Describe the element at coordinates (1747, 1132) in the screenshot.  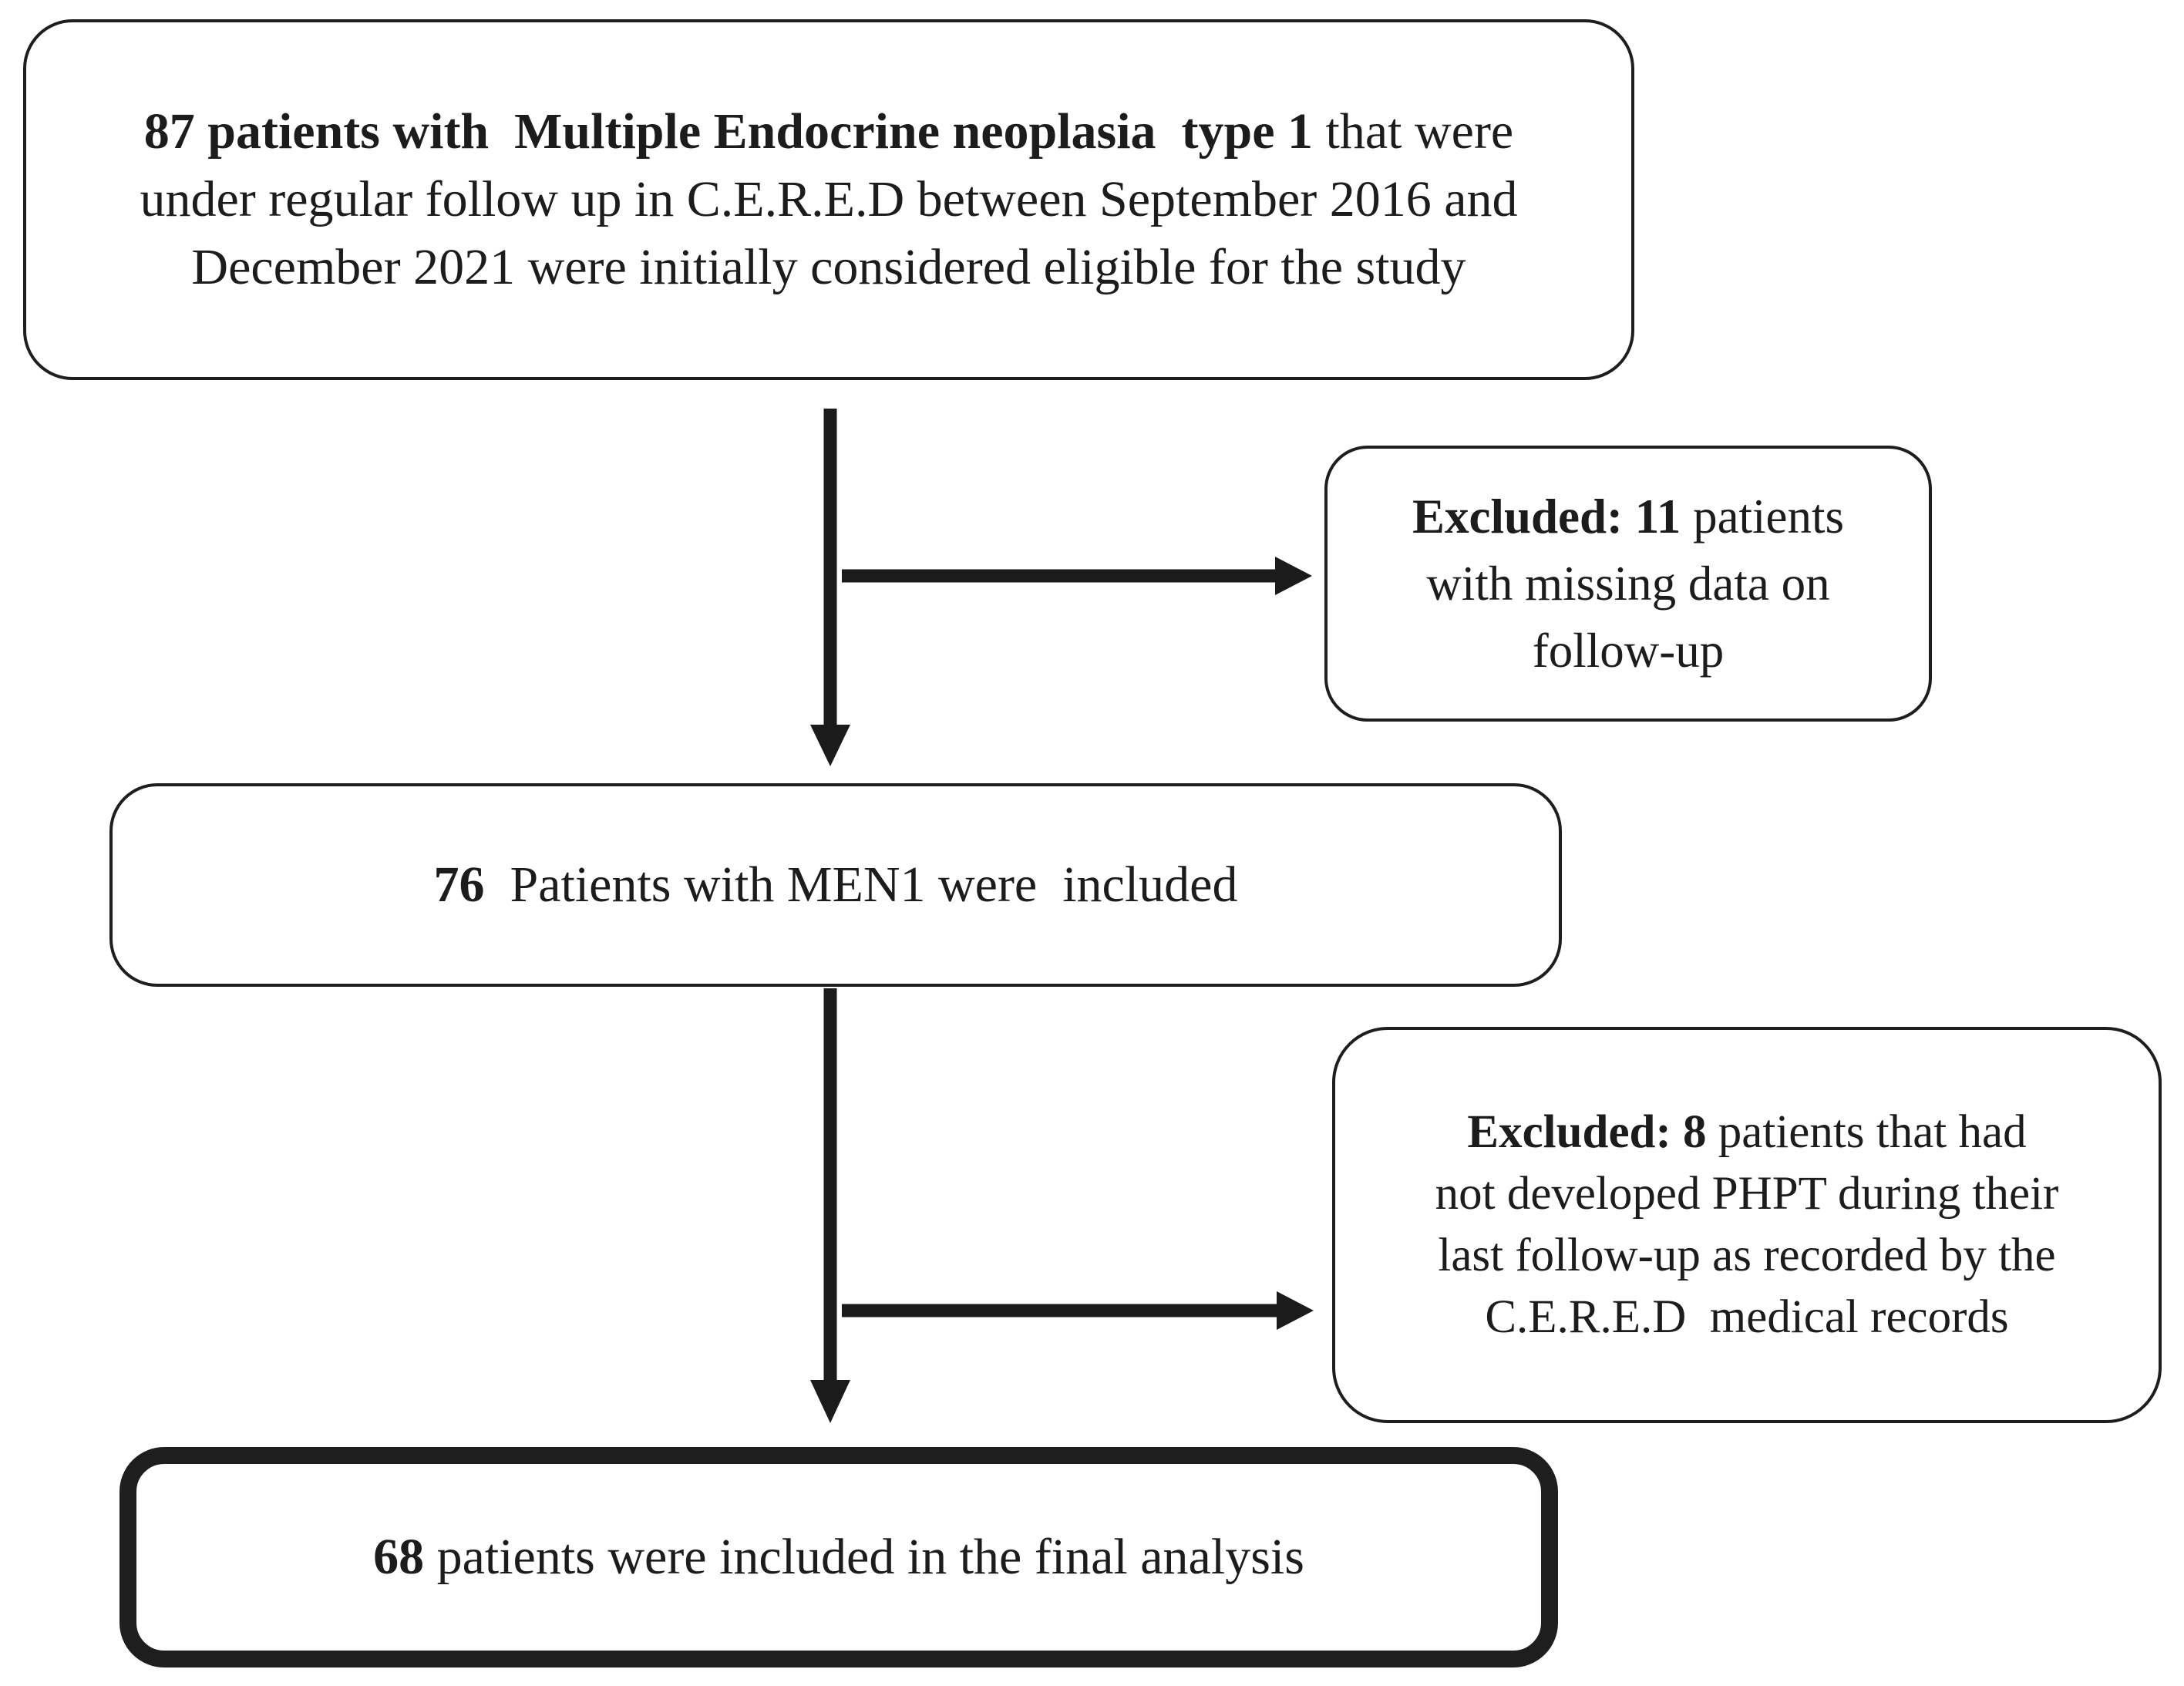
I see `excluded2-line-1: Excluded: 8 patients that had` at that location.